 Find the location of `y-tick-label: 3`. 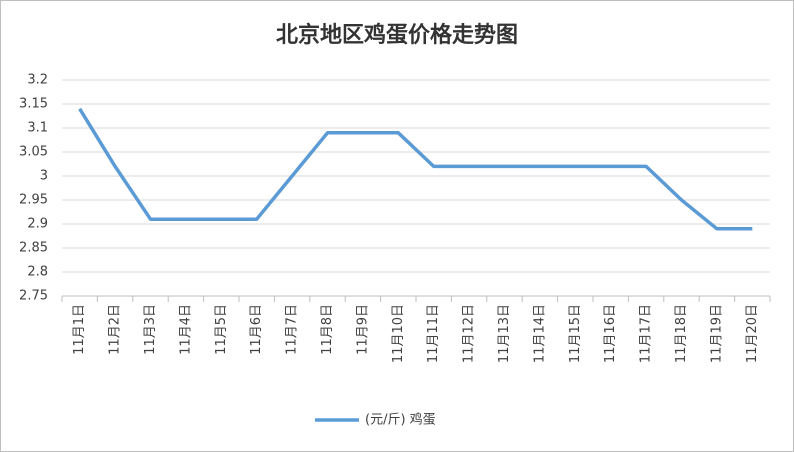

y-tick-label: 3 is located at coordinates (44, 176).